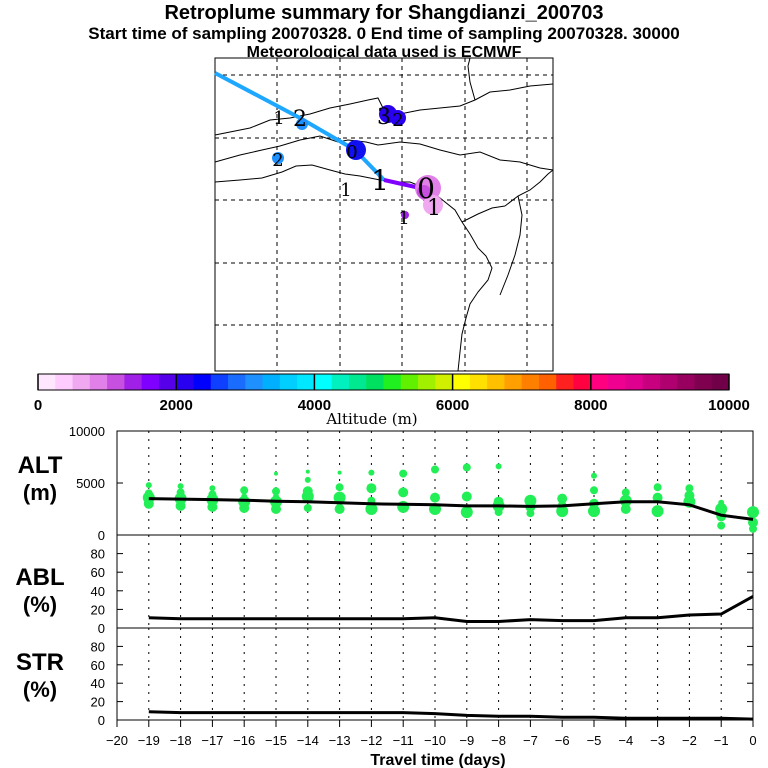 The width and height of the screenshot is (768, 768). Describe the element at coordinates (435, 740) in the screenshot. I see `x-tick-label: −10` at that location.